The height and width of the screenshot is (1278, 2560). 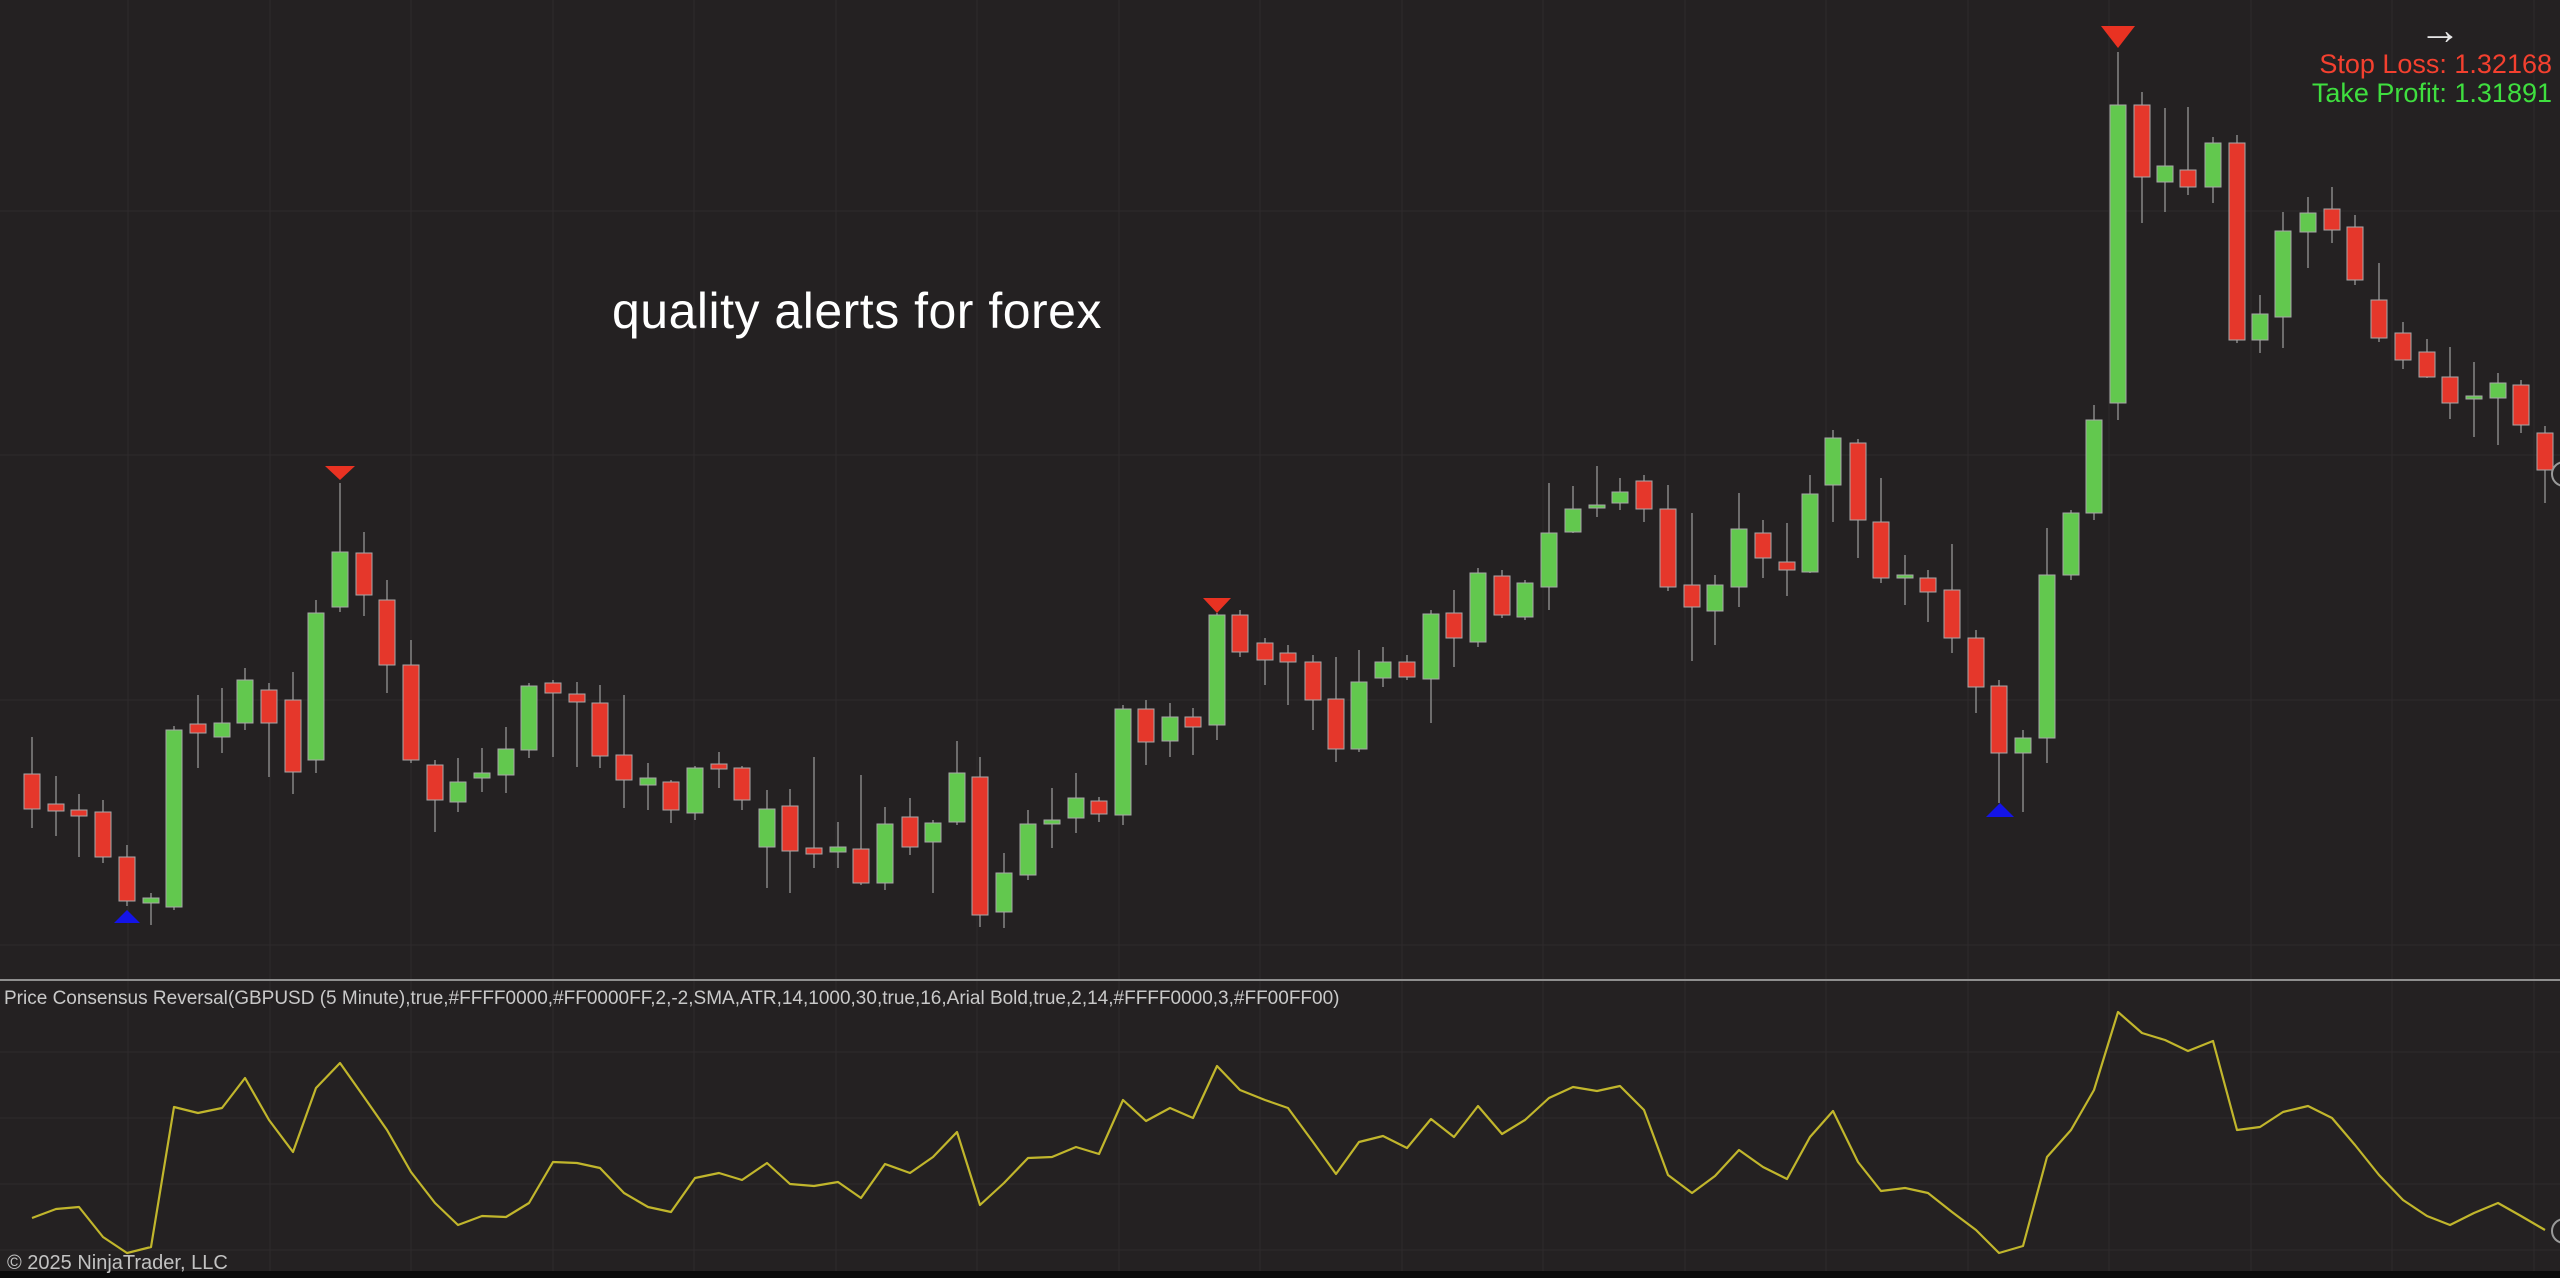 I want to click on take-profit-label: Take Profit: 1.31891, so click(x=2431, y=93).